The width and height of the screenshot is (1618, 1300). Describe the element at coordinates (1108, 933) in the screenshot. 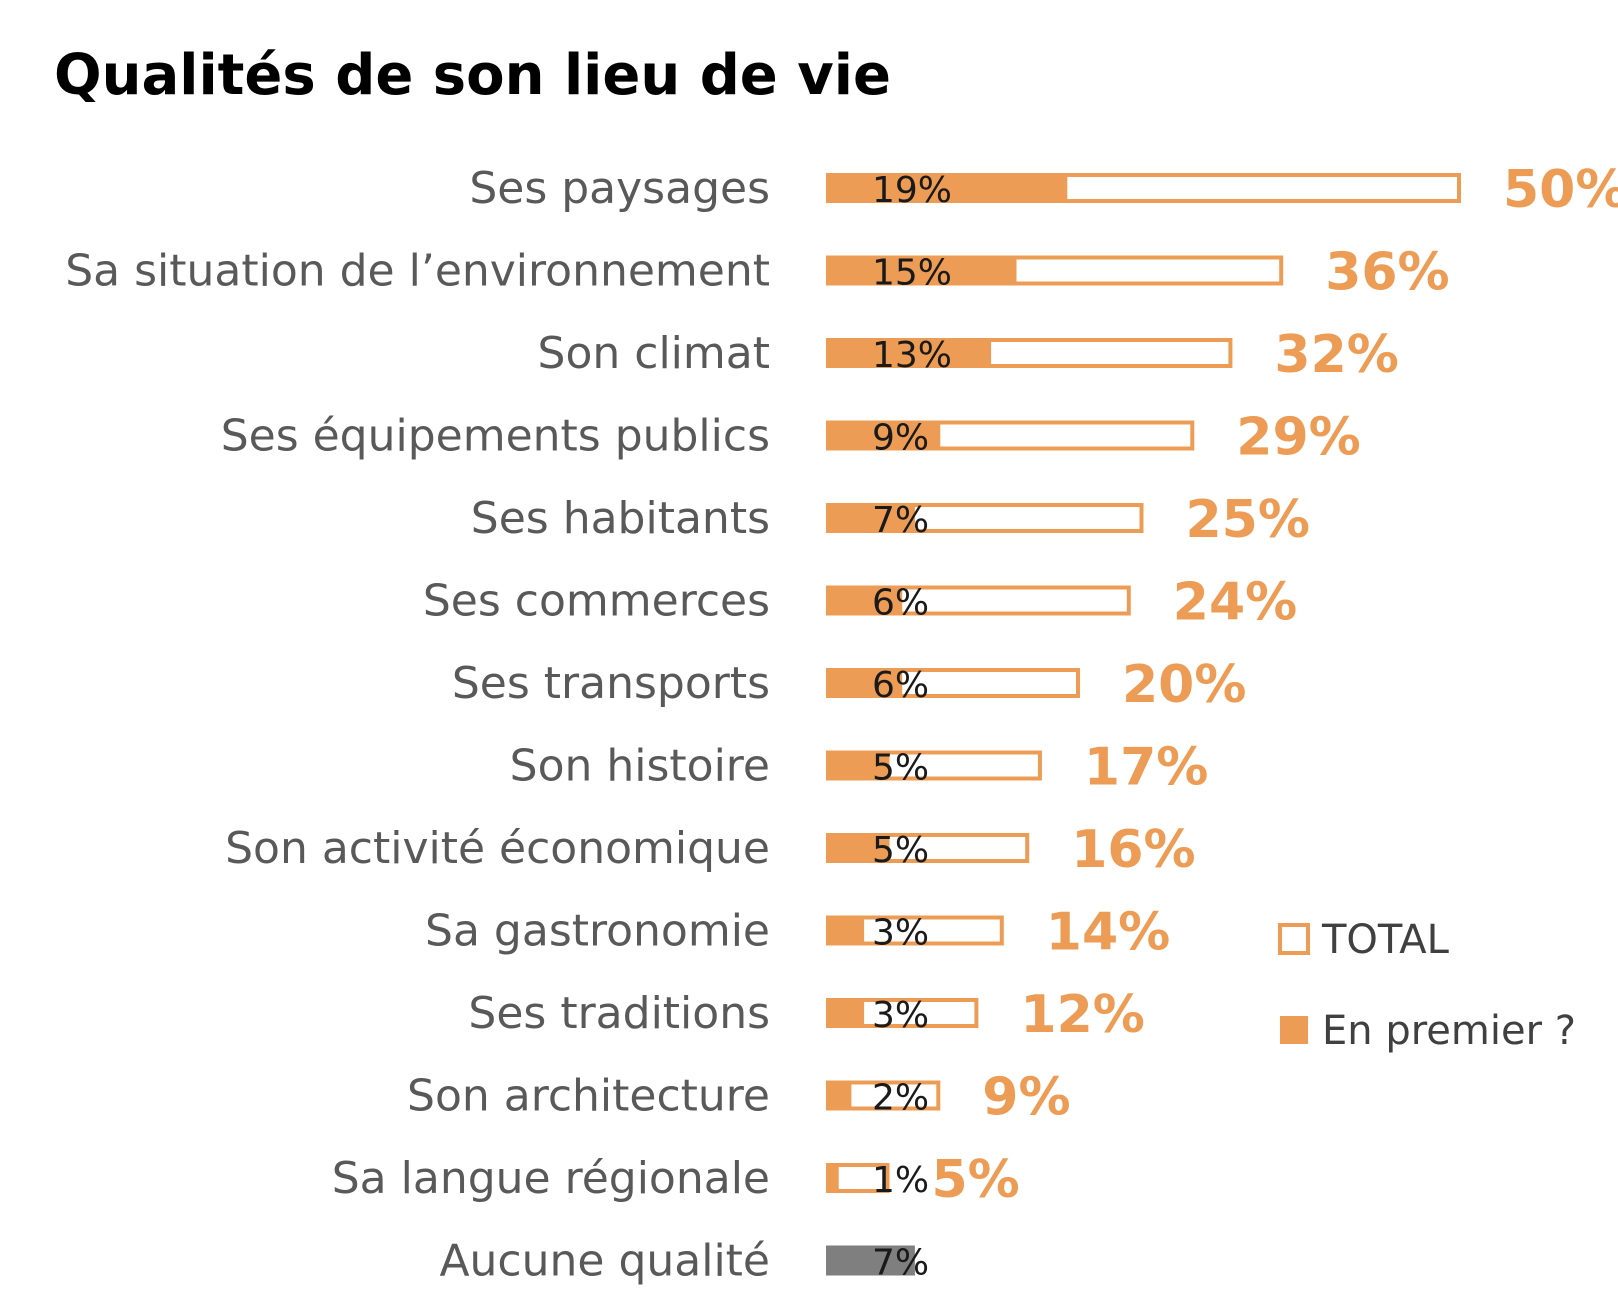

I see `label-total: 14%` at that location.